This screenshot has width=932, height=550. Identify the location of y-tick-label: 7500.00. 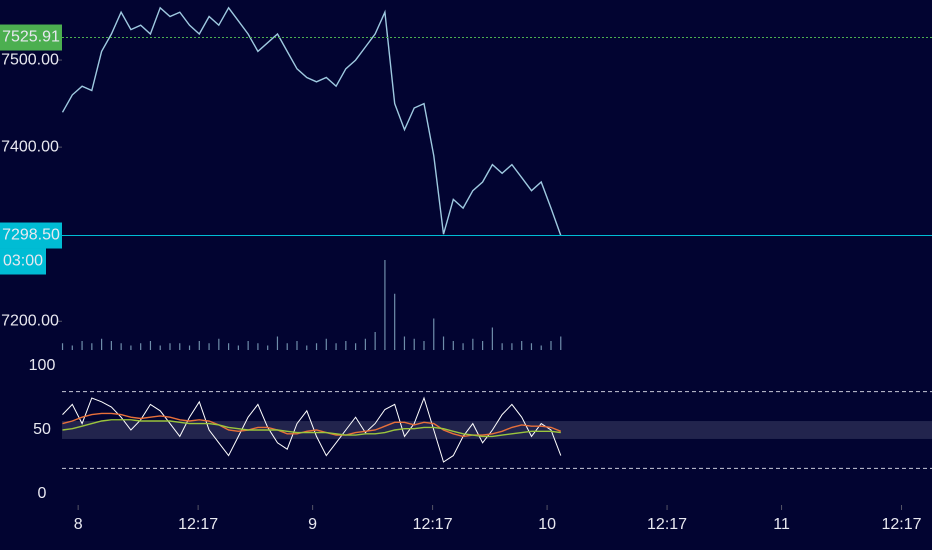
(30, 59).